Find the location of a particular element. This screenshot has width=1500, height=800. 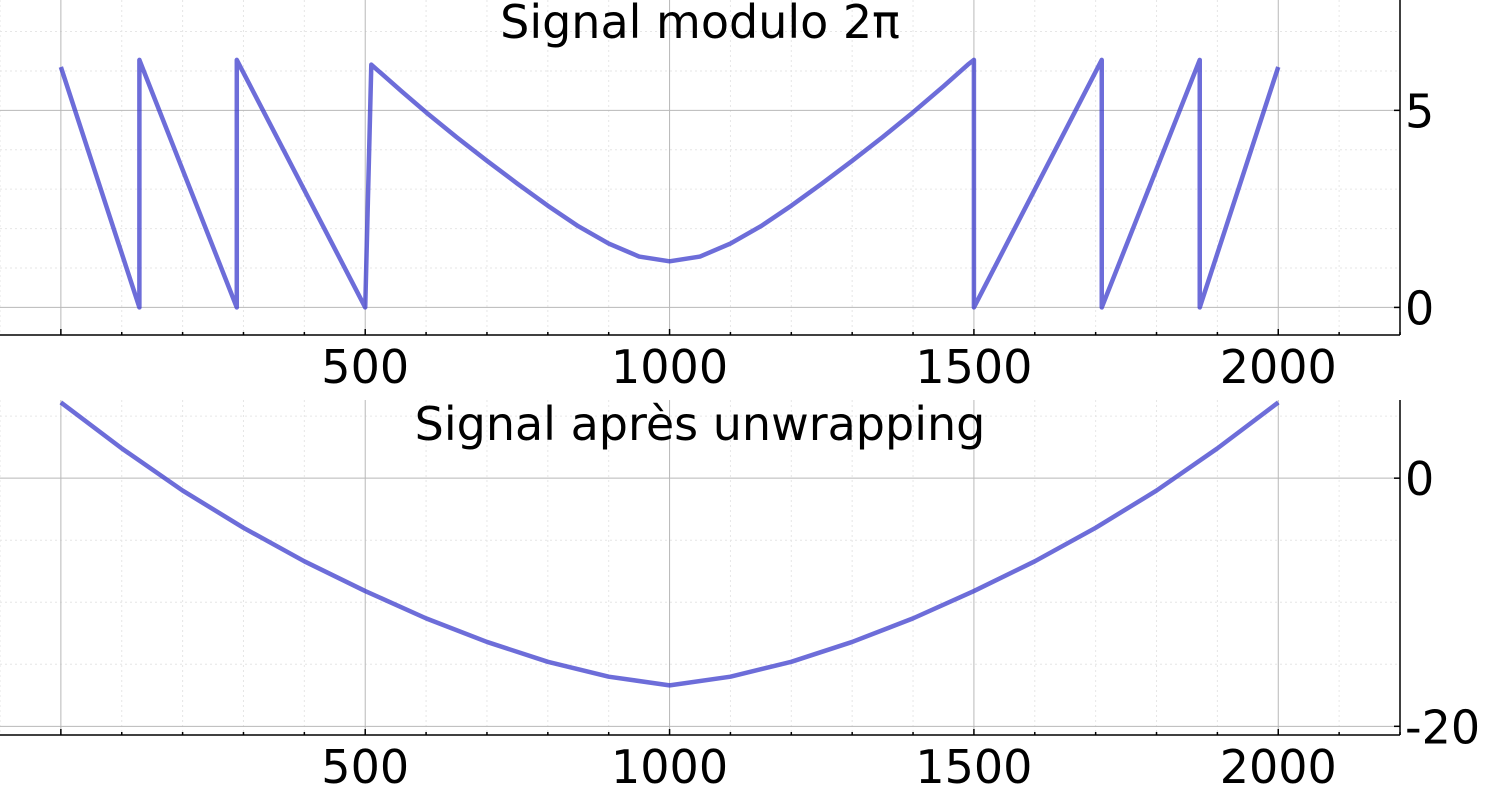

chart-title-bottom: Signal après unwrapping is located at coordinates (700, 424).